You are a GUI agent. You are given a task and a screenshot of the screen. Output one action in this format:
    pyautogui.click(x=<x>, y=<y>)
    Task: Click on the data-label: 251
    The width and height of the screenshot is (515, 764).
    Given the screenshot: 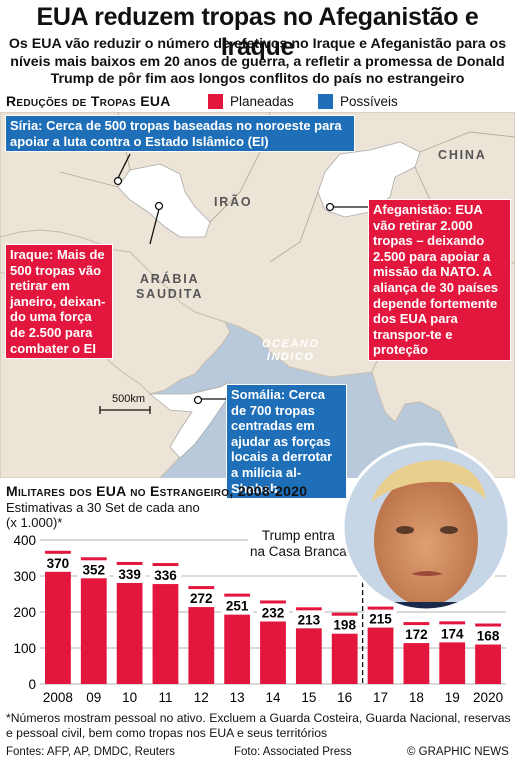 What is the action you would take?
    pyautogui.click(x=237, y=606)
    